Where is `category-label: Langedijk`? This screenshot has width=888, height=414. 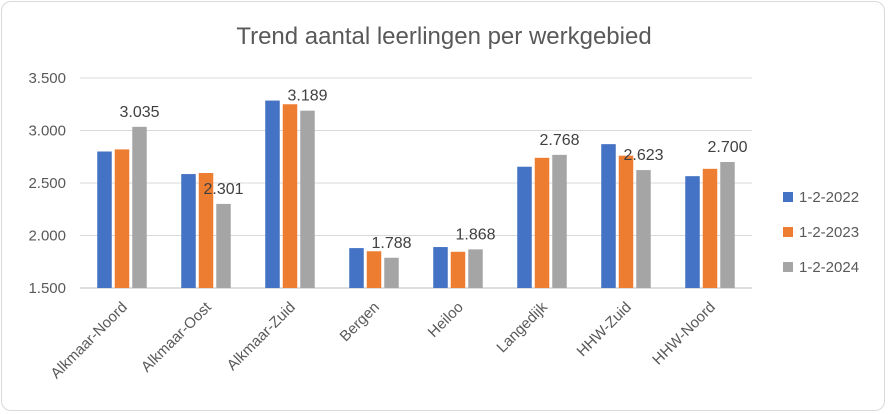 category-label: Langedijk is located at coordinates (522, 327).